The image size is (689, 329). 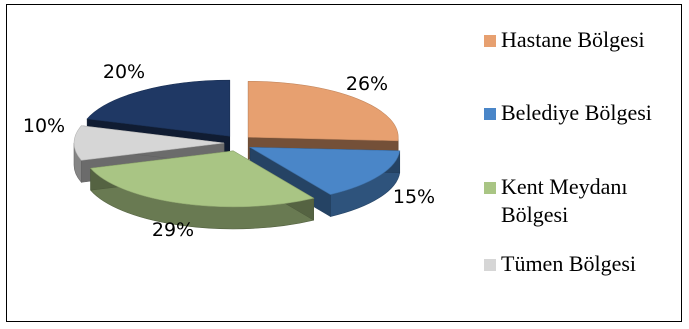 I want to click on pie-slice-kent-meydani, so click(x=202, y=190).